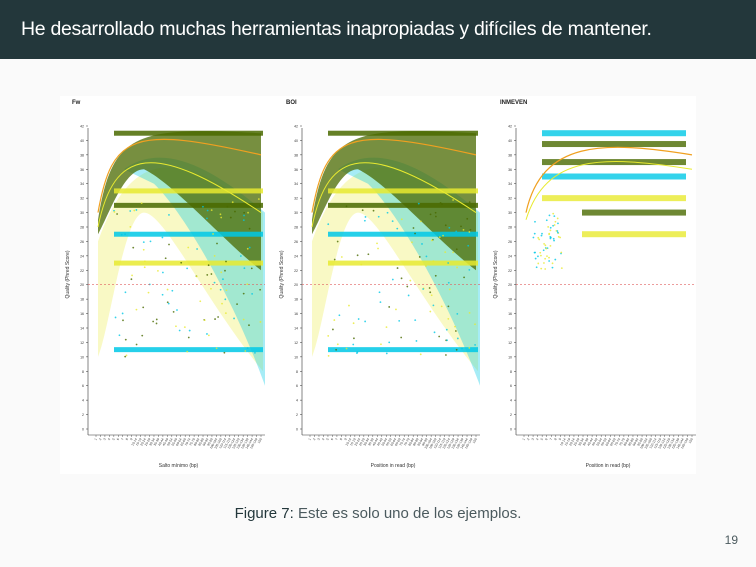 Image resolution: width=756 pixels, height=567 pixels. What do you see at coordinates (511, 372) in the screenshot?
I see `y-tick-label: 8` at bounding box center [511, 372].